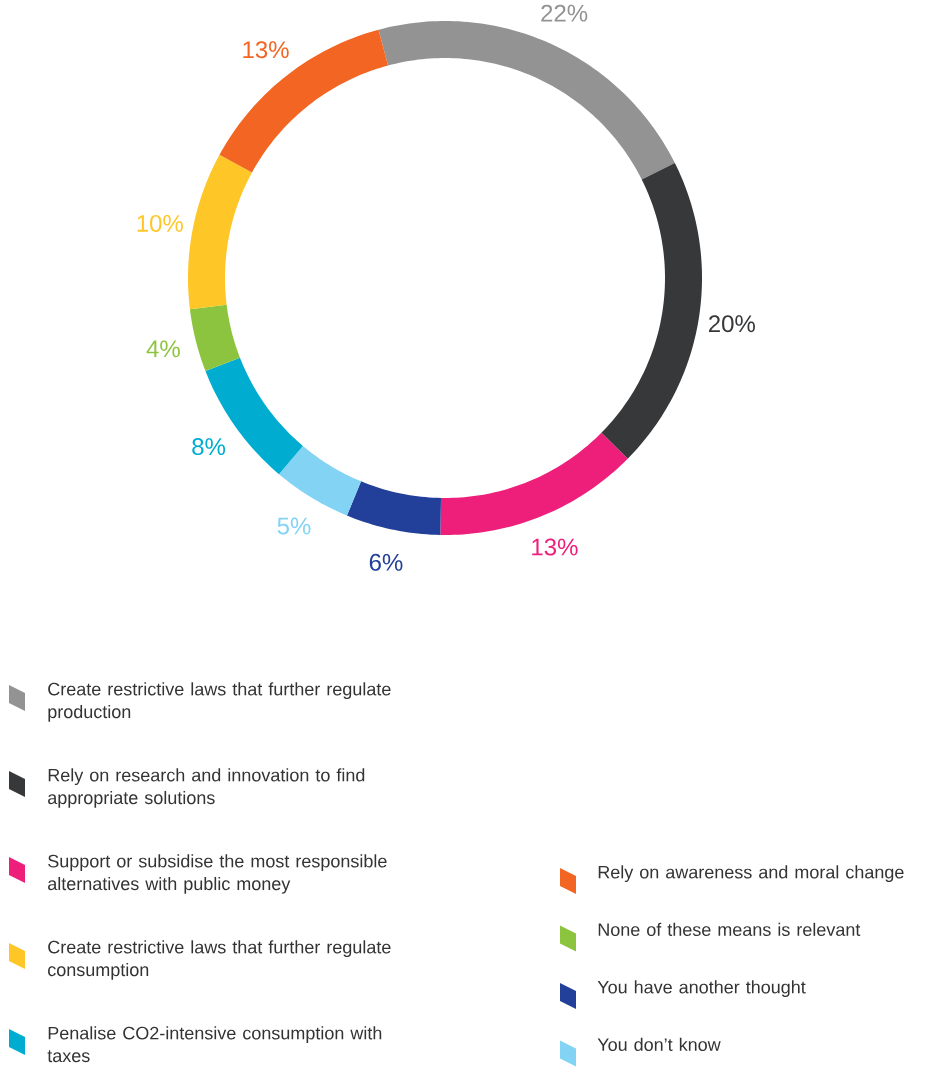 The image size is (935, 1070). Describe the element at coordinates (206, 788) in the screenshot. I see `legend-label: Rely on research and innovation to find appropriate solutions` at that location.